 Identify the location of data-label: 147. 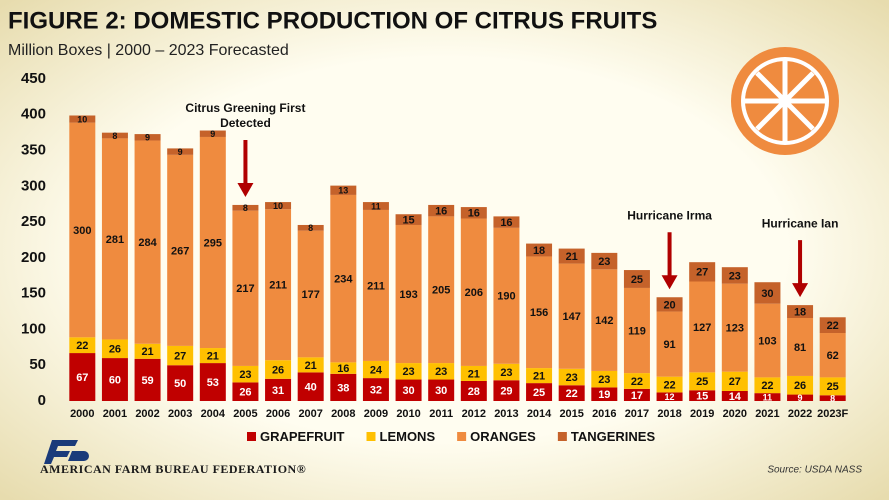
(572, 317).